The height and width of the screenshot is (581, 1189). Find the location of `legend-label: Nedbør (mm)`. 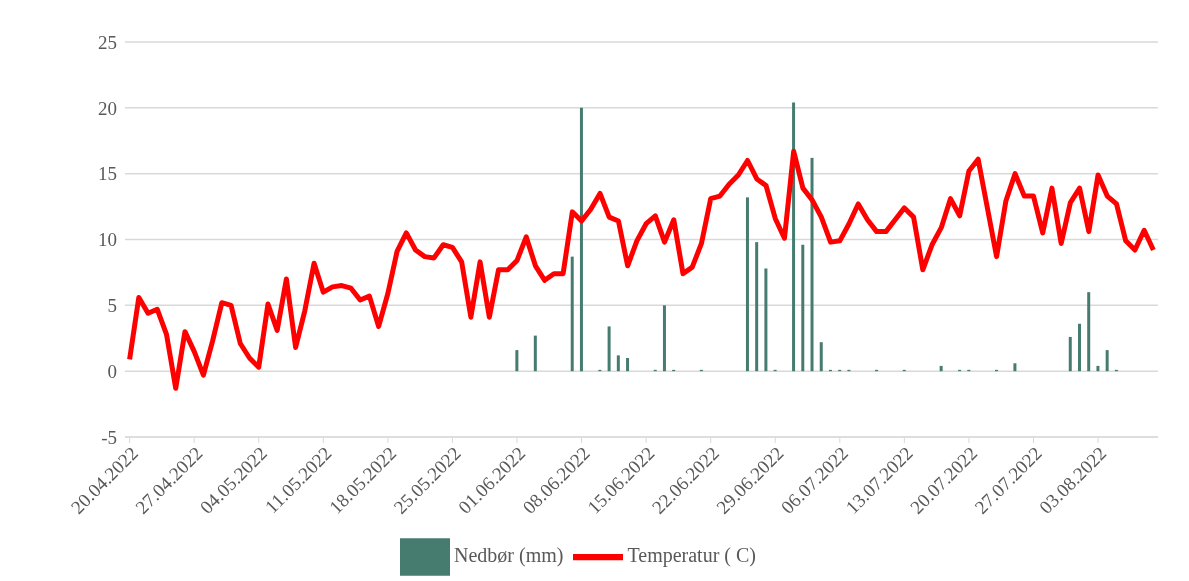

legend-label: Nedbør (mm) is located at coordinates (509, 554).